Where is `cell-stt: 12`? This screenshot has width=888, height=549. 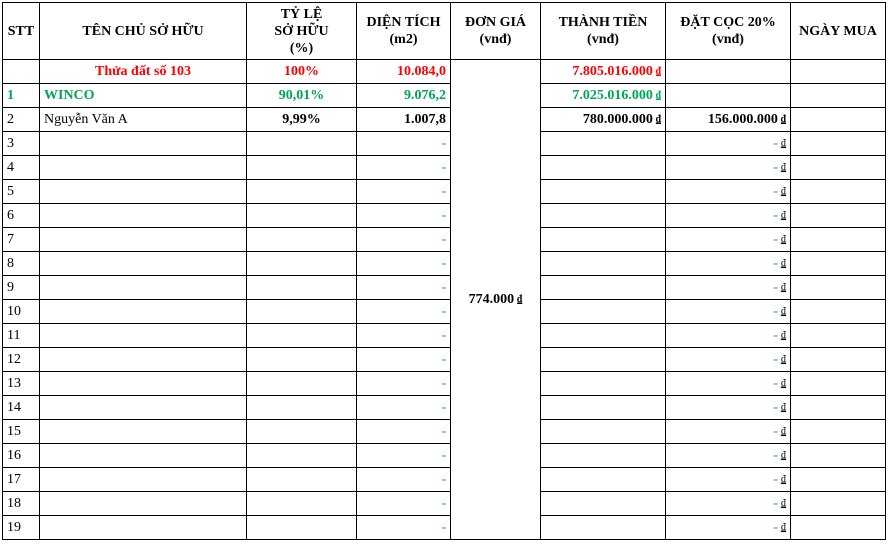 cell-stt: 12 is located at coordinates (21, 359).